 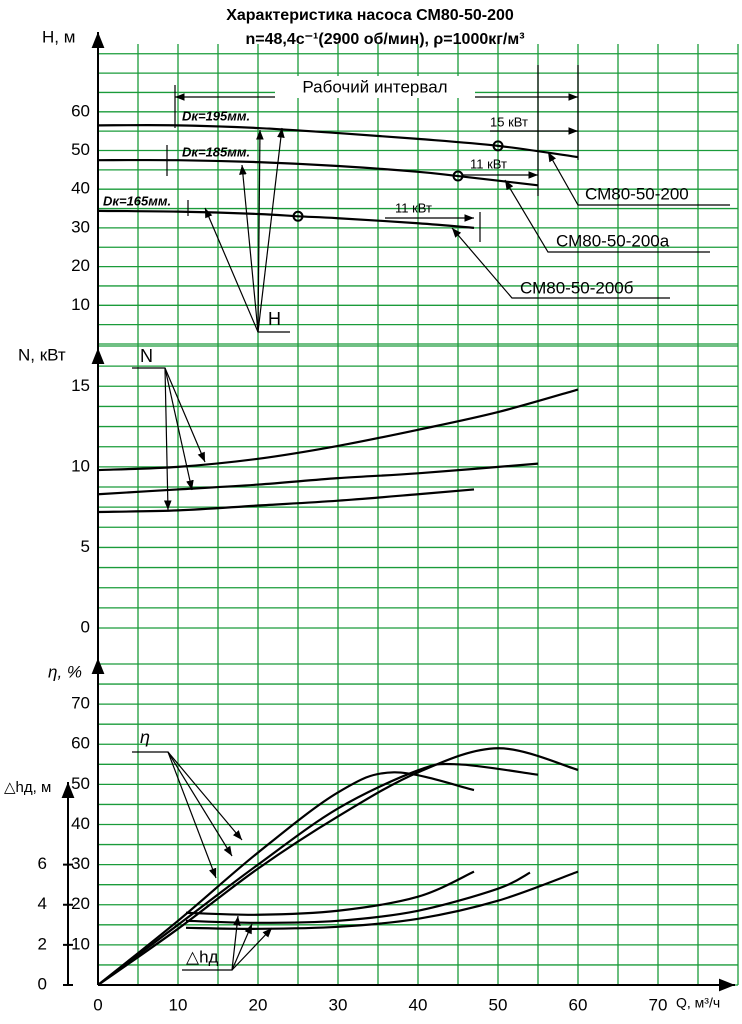 I want to click on y-tick-label: 70, so click(x=80, y=703).